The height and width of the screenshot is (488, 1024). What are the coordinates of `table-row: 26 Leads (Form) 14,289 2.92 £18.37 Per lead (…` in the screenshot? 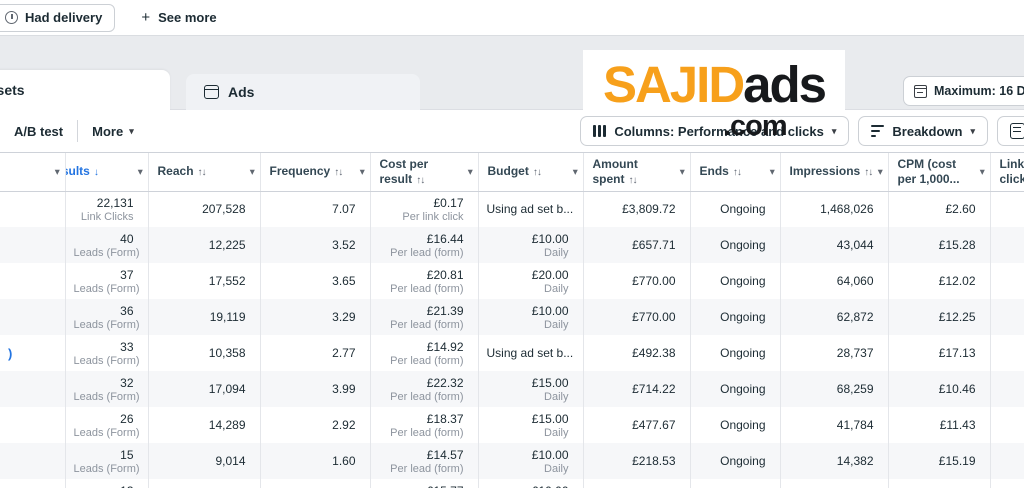 It's located at (512, 425).